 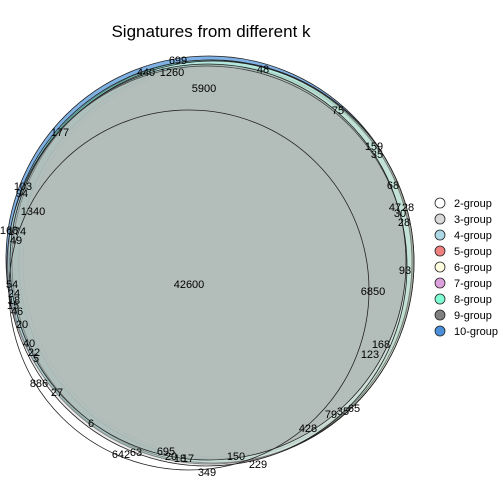 What do you see at coordinates (189, 285) in the screenshot?
I see `region-value-label: 42600` at bounding box center [189, 285].